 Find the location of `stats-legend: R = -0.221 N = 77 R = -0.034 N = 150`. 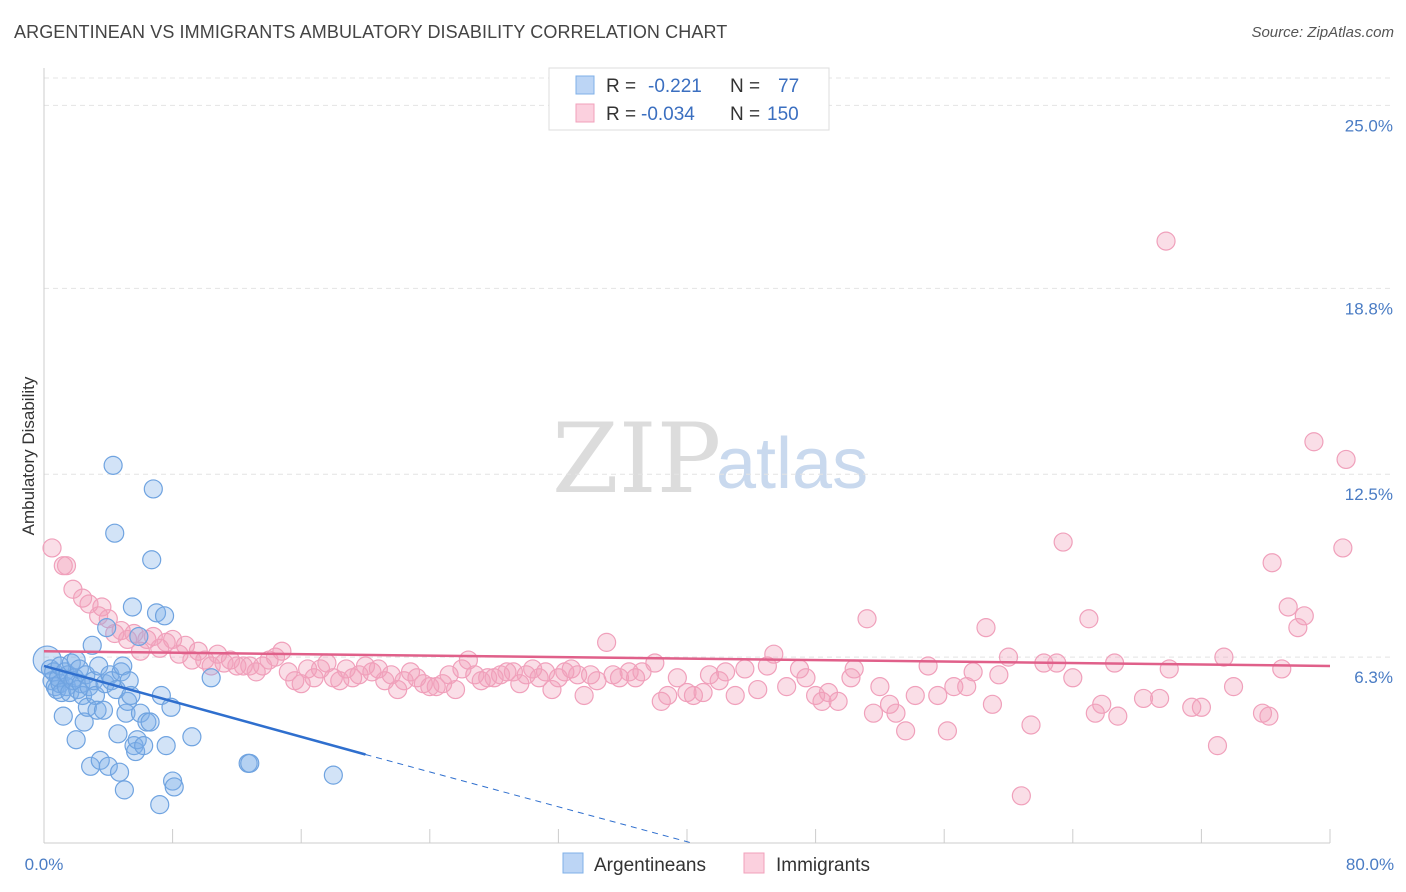

stats-legend: R = -0.221 N = 77 R = -0.034 N = 150 is located at coordinates (689, 99).